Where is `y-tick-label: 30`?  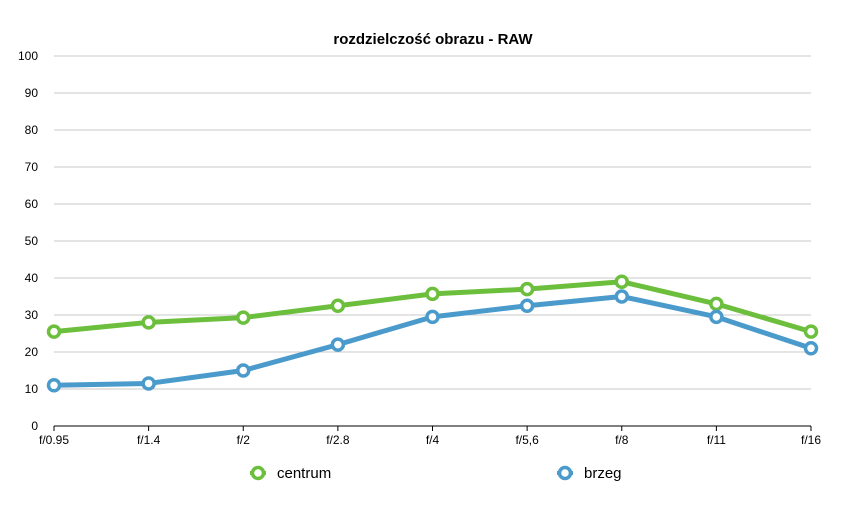
y-tick-label: 30 is located at coordinates (32, 315).